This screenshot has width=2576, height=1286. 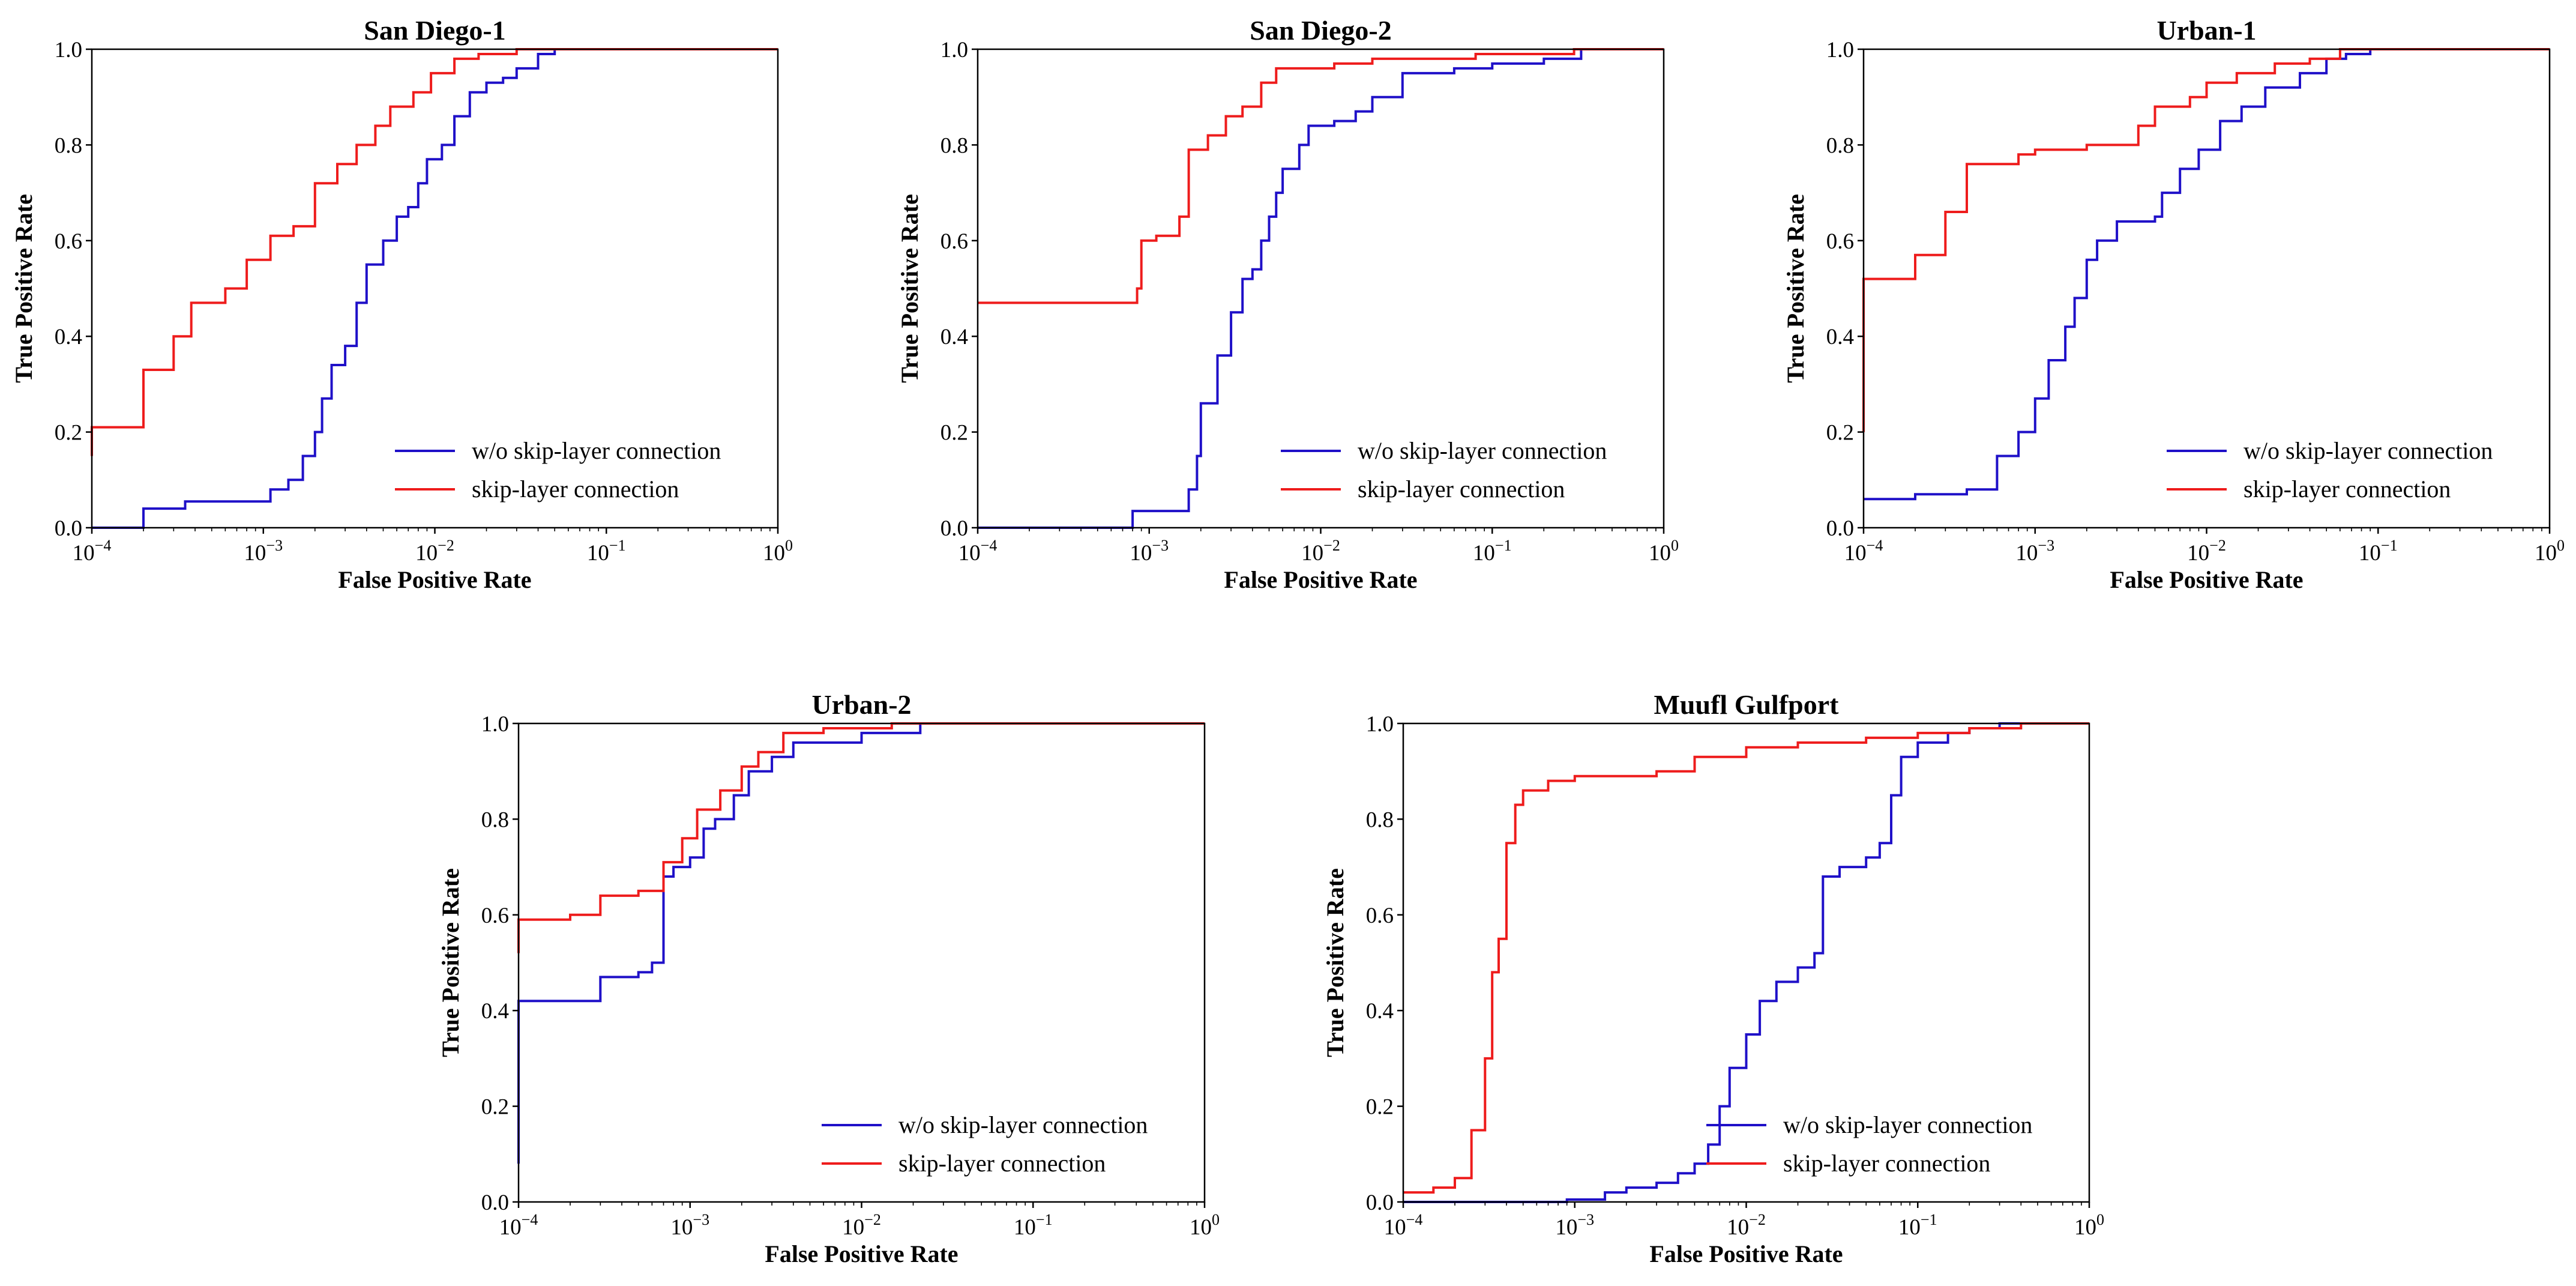 What do you see at coordinates (434, 30) in the screenshot?
I see `chart-title: San Diego-1` at bounding box center [434, 30].